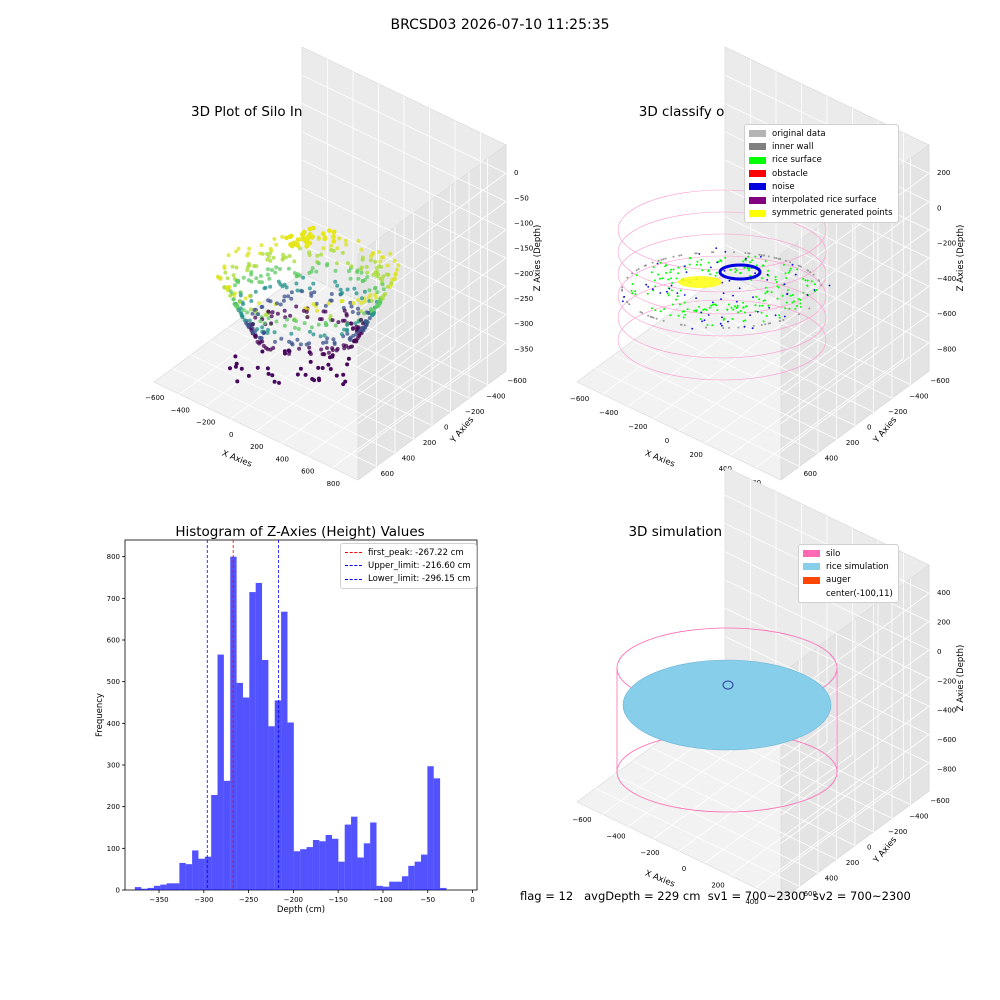  Describe the element at coordinates (852, 863) in the screenshot. I see `y-tick-label: 200` at that location.